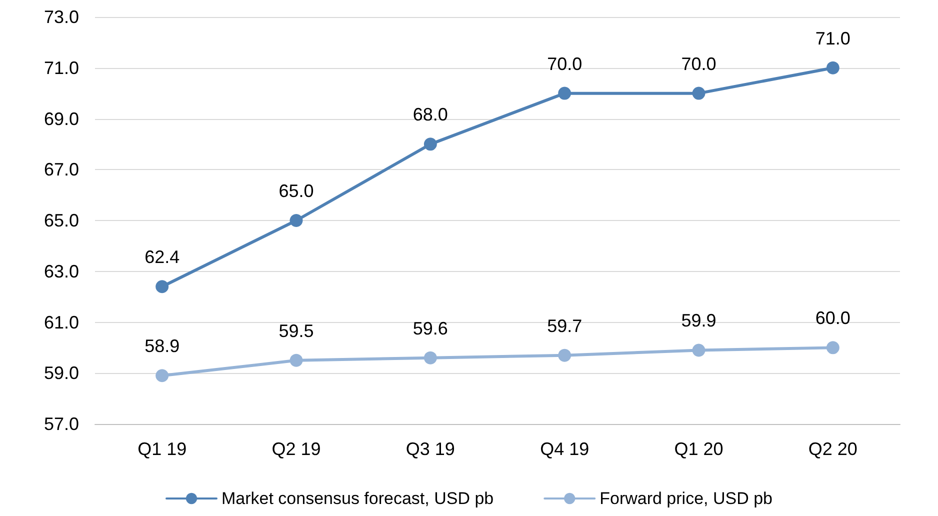 This screenshot has height=516, width=938. What do you see at coordinates (61, 271) in the screenshot?
I see `y-tick-label: 63.0` at bounding box center [61, 271].